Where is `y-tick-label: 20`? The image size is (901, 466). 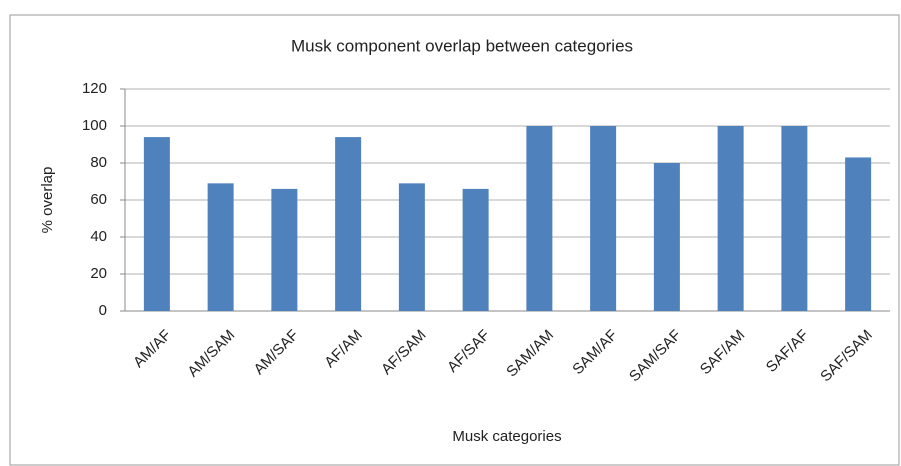 y-tick-label: 20 is located at coordinates (98, 273).